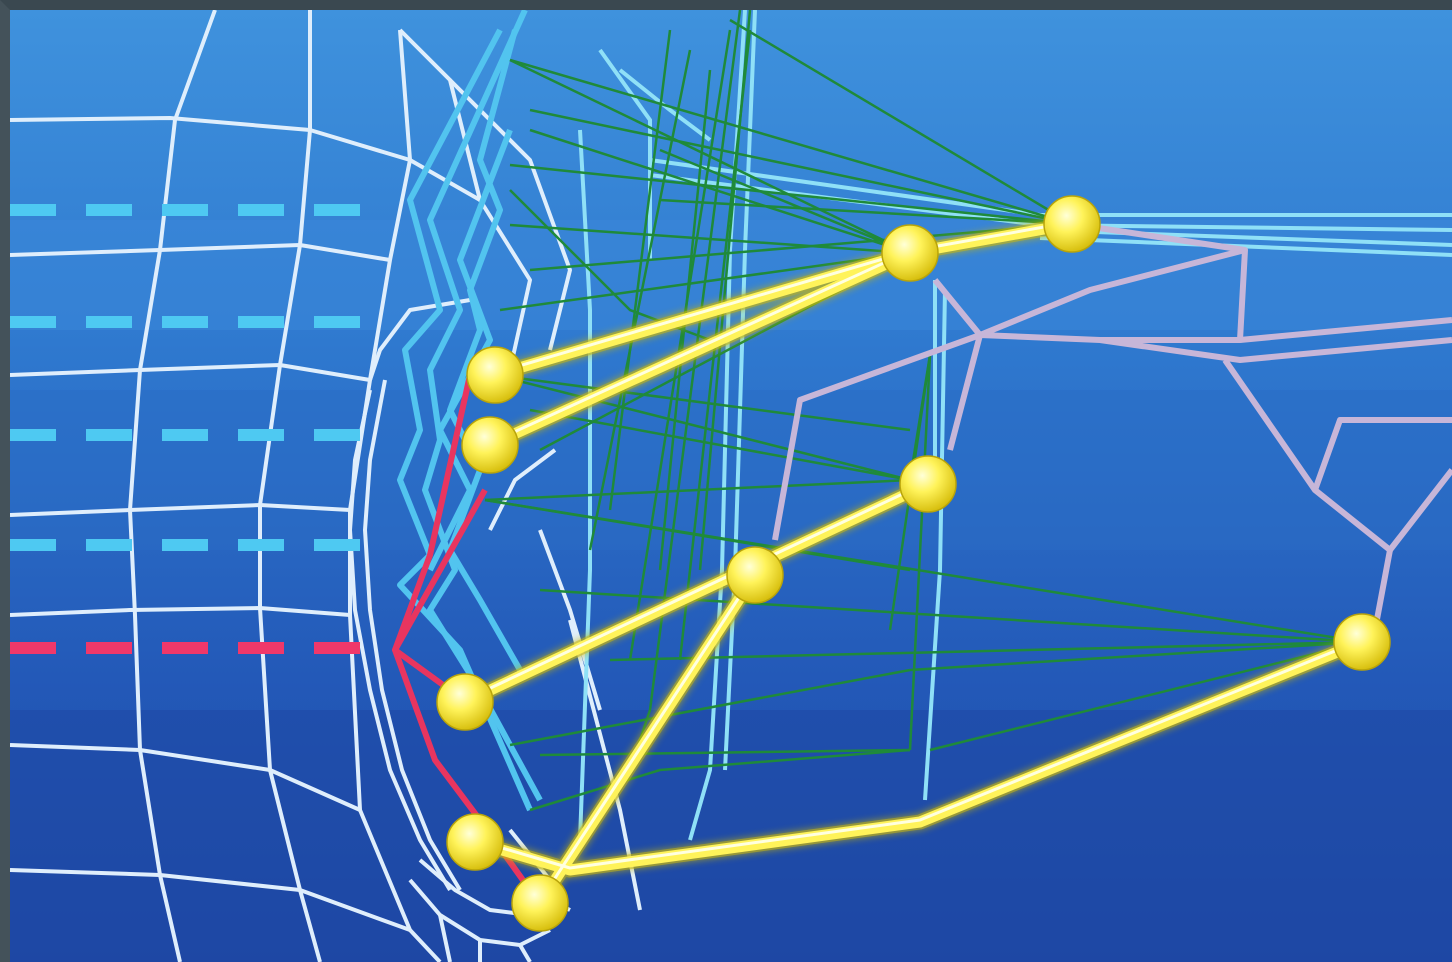  What do you see at coordinates (200, 429) in the screenshot?
I see `dashed-guide-lines` at bounding box center [200, 429].